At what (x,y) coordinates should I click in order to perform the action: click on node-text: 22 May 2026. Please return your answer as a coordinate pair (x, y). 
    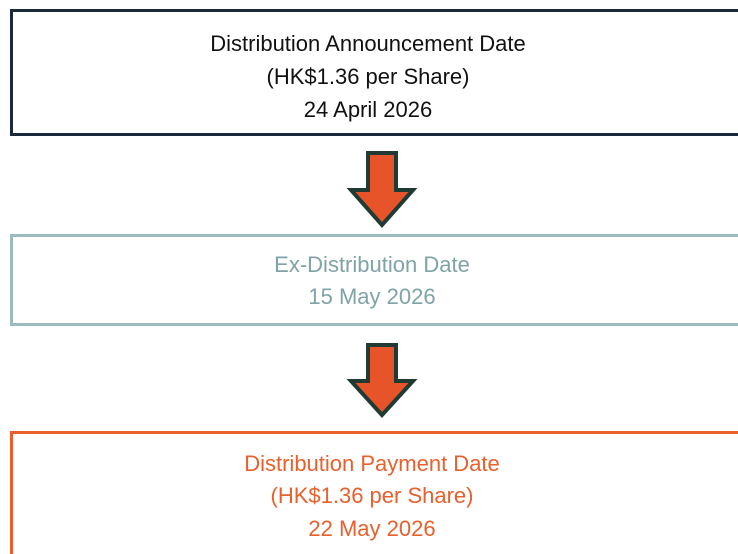
    Looking at the image, I should click on (371, 528).